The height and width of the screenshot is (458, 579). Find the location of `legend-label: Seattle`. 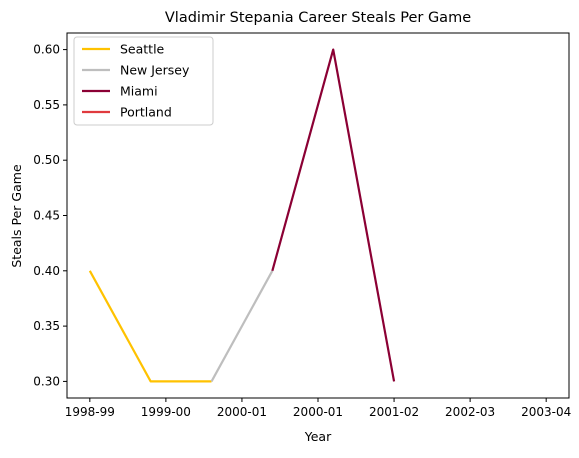

legend-label: Seattle is located at coordinates (142, 49).